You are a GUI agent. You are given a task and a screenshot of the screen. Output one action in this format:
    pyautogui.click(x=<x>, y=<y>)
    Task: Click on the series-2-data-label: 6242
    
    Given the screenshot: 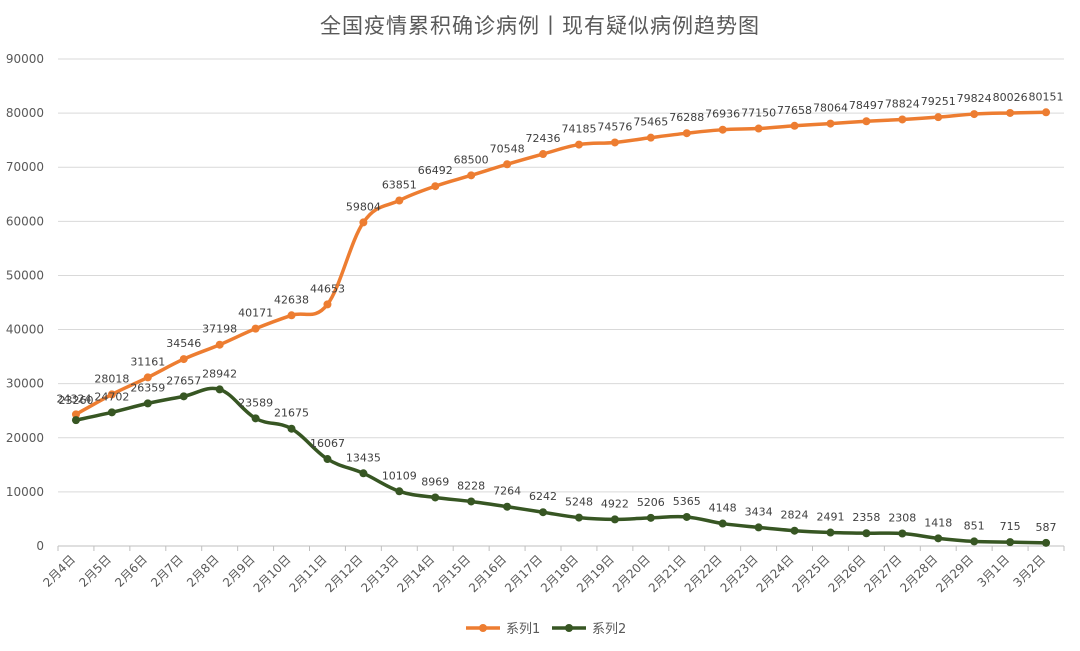 What is the action you would take?
    pyautogui.click(x=543, y=496)
    